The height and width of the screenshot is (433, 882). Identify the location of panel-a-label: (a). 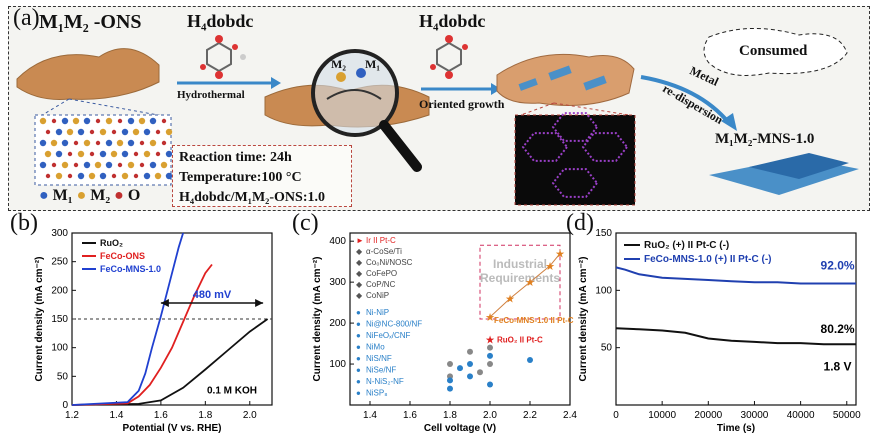
(26, 18).